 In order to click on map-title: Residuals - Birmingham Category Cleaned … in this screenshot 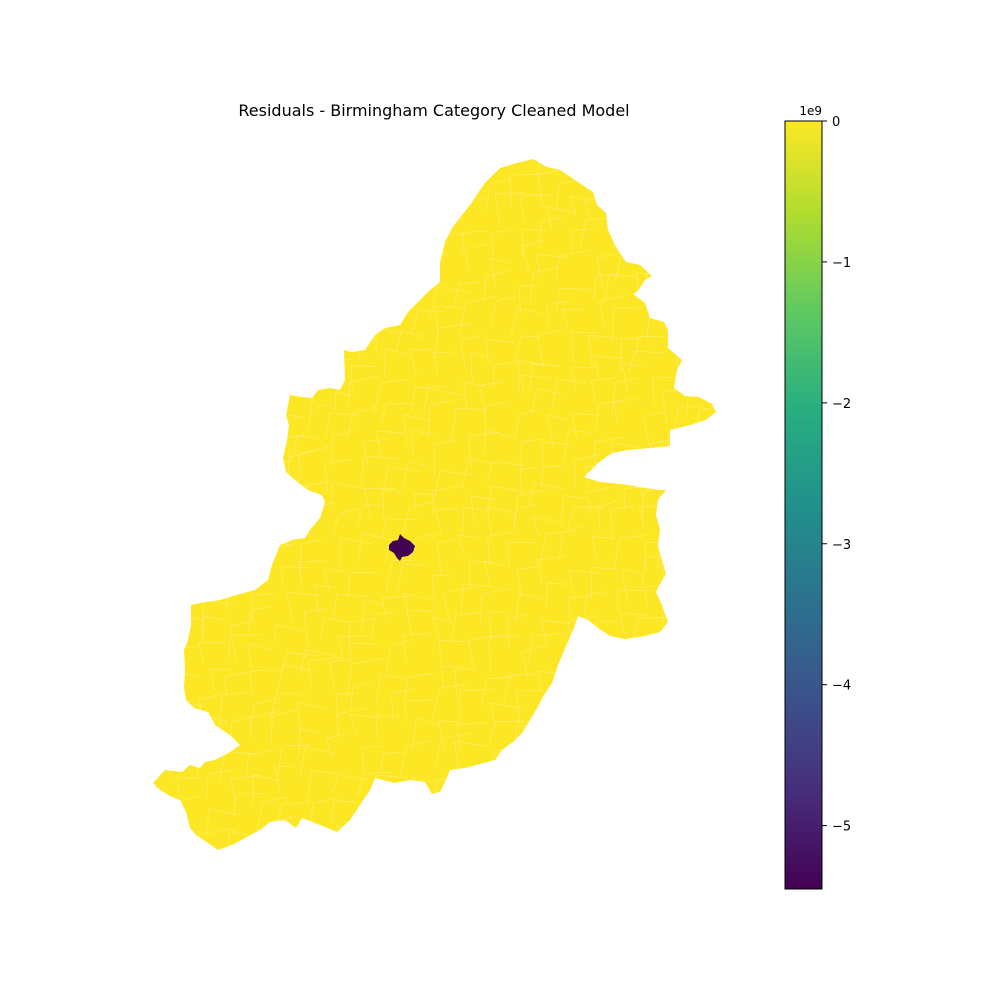, I will do `click(433, 110)`.